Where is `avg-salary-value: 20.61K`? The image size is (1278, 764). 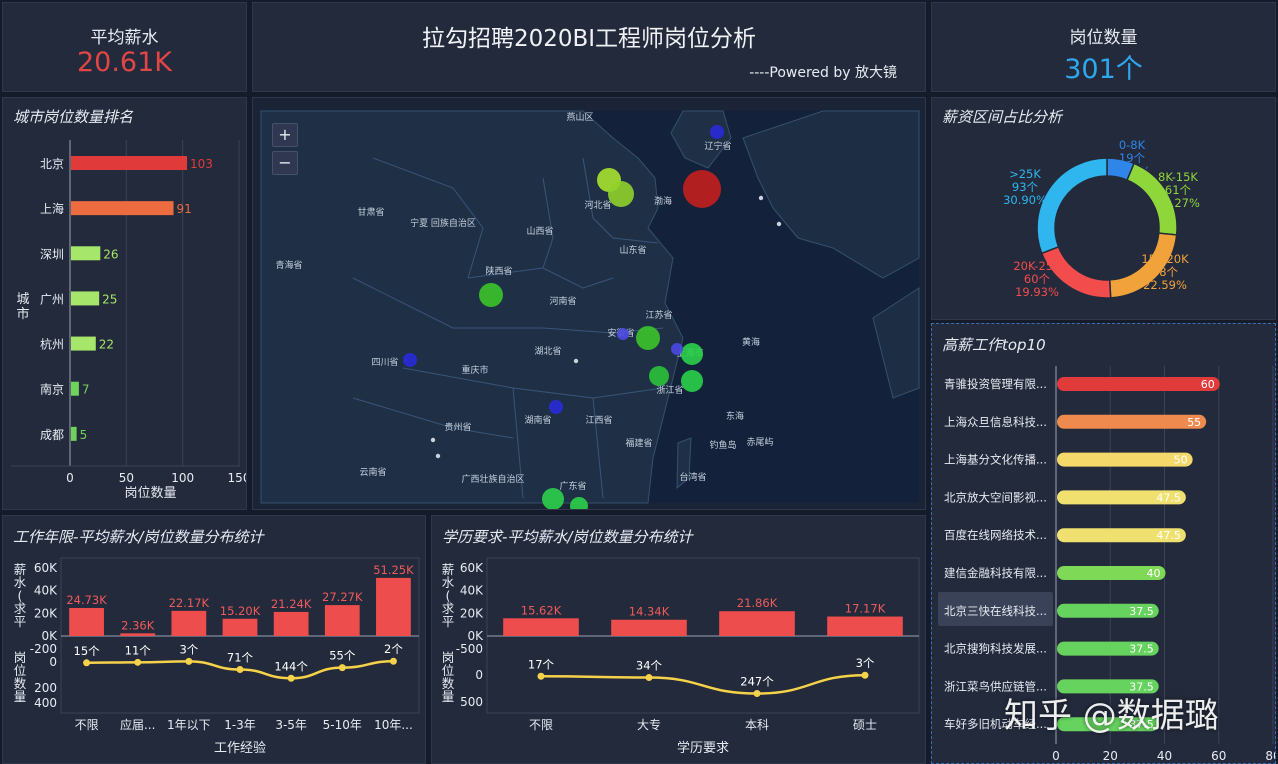
avg-salary-value: 20.61K is located at coordinates (124, 62).